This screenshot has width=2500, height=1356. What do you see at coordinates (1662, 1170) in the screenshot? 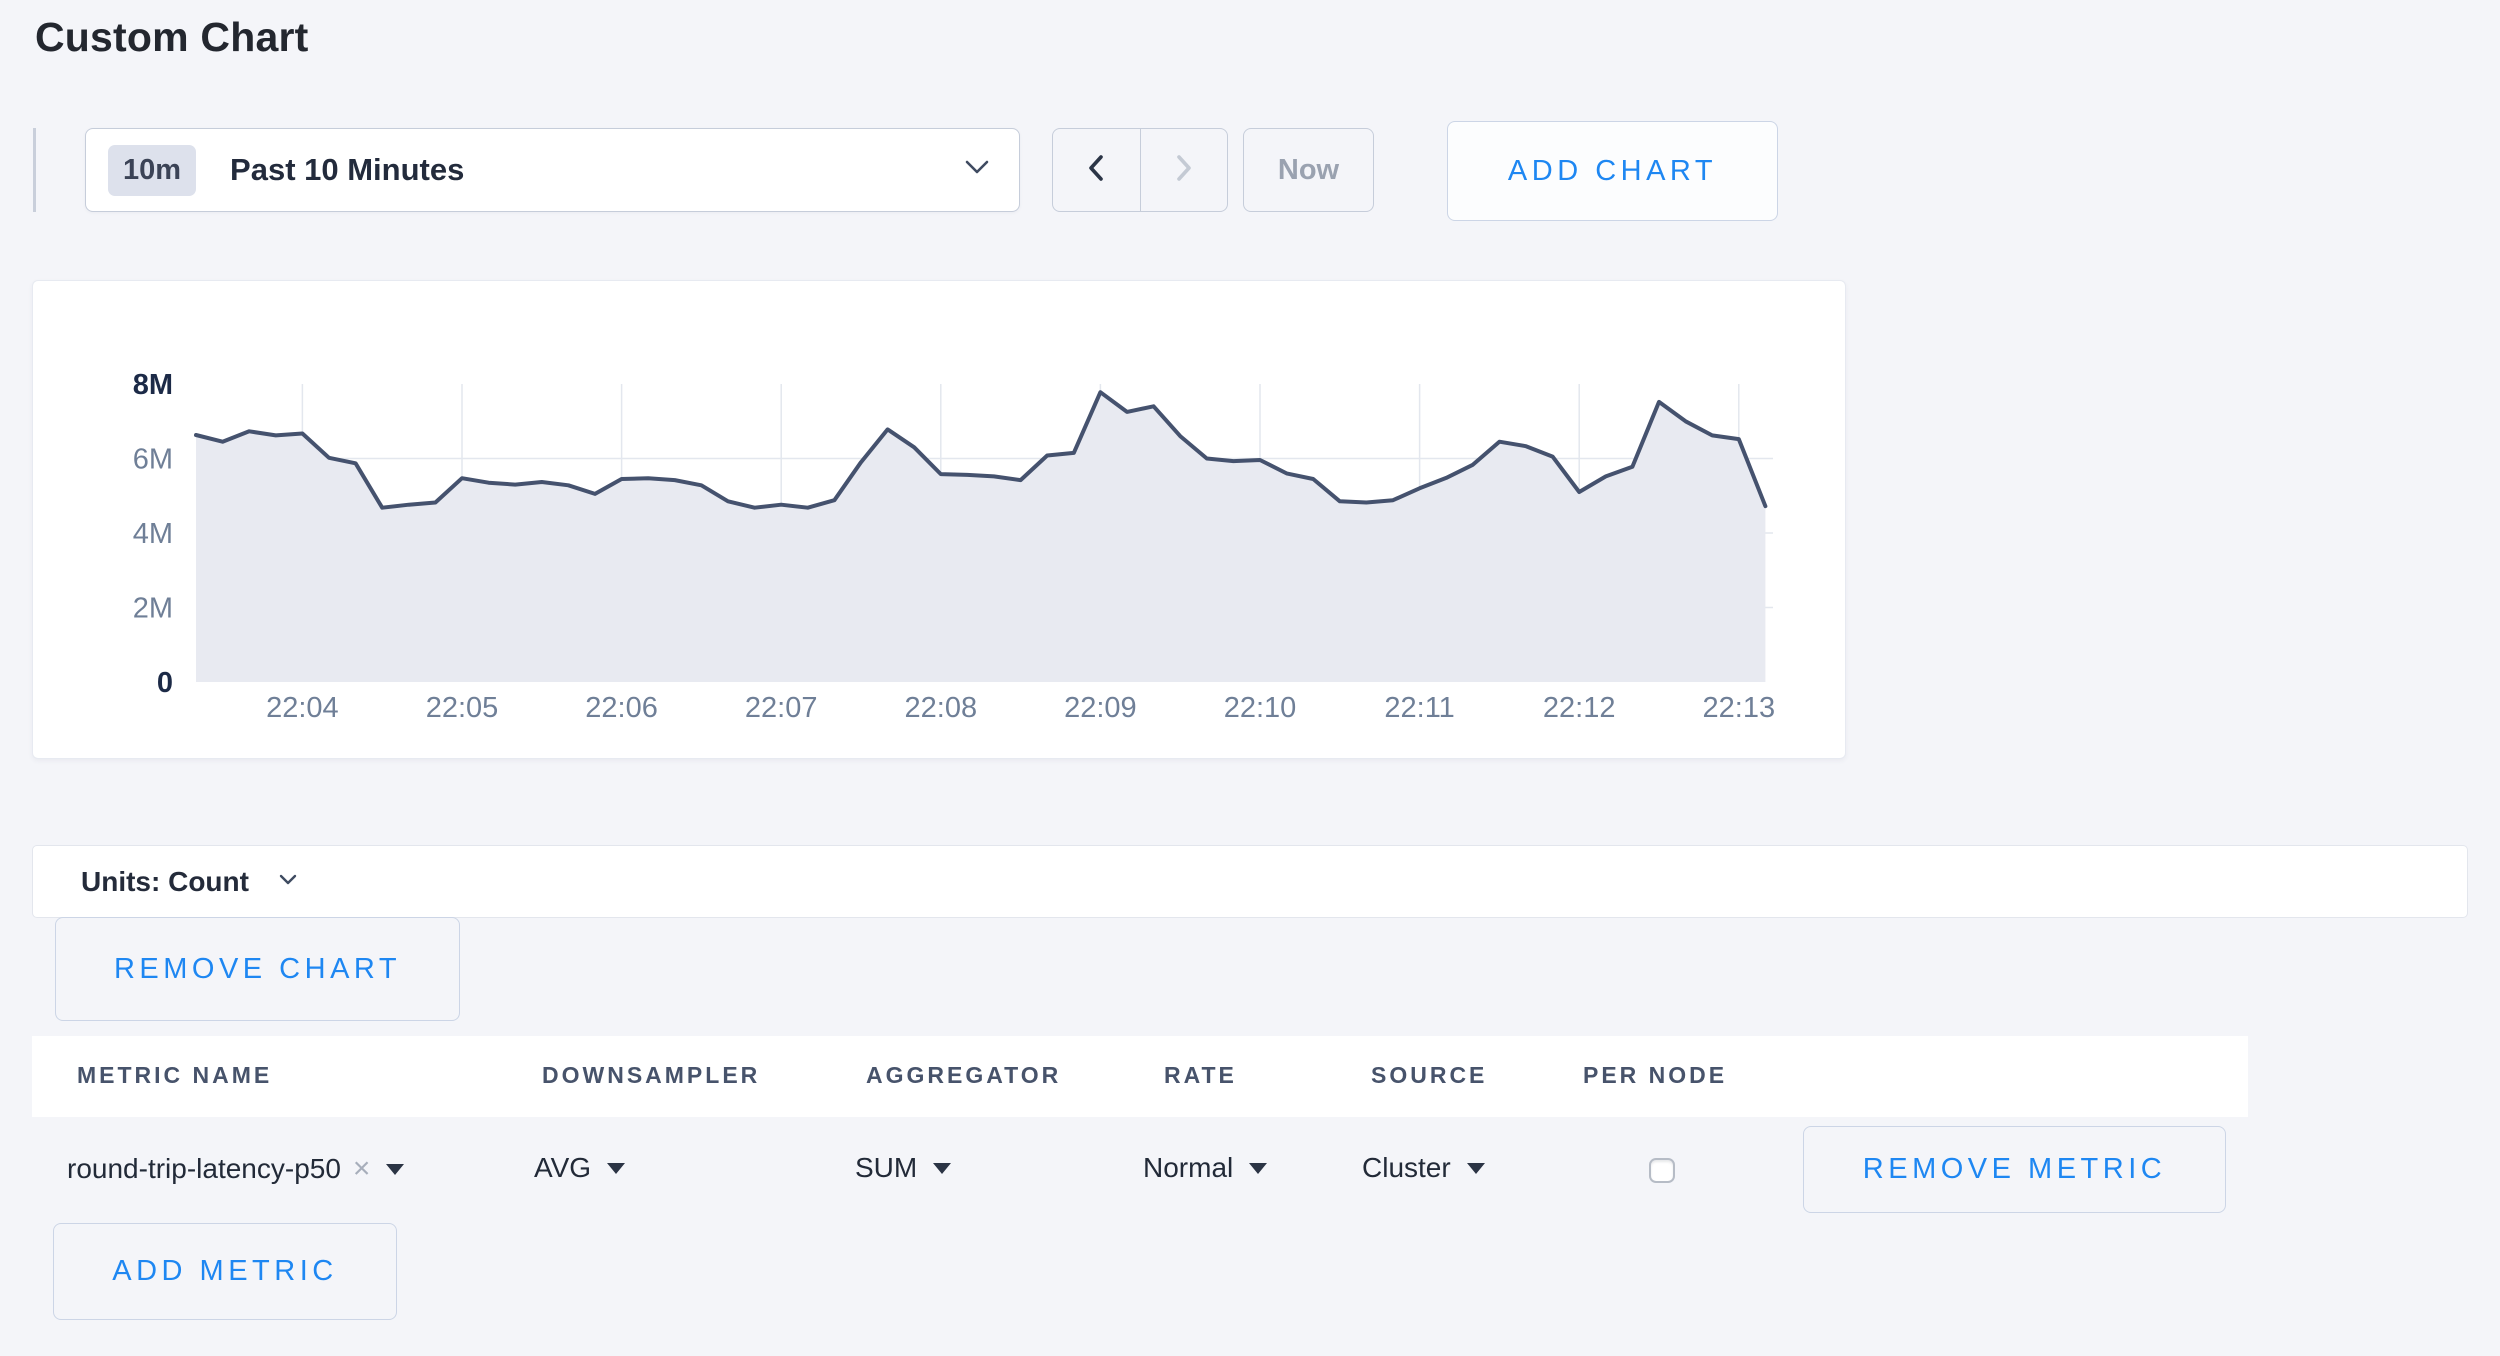
I see `per-node-checkbox` at bounding box center [1662, 1170].